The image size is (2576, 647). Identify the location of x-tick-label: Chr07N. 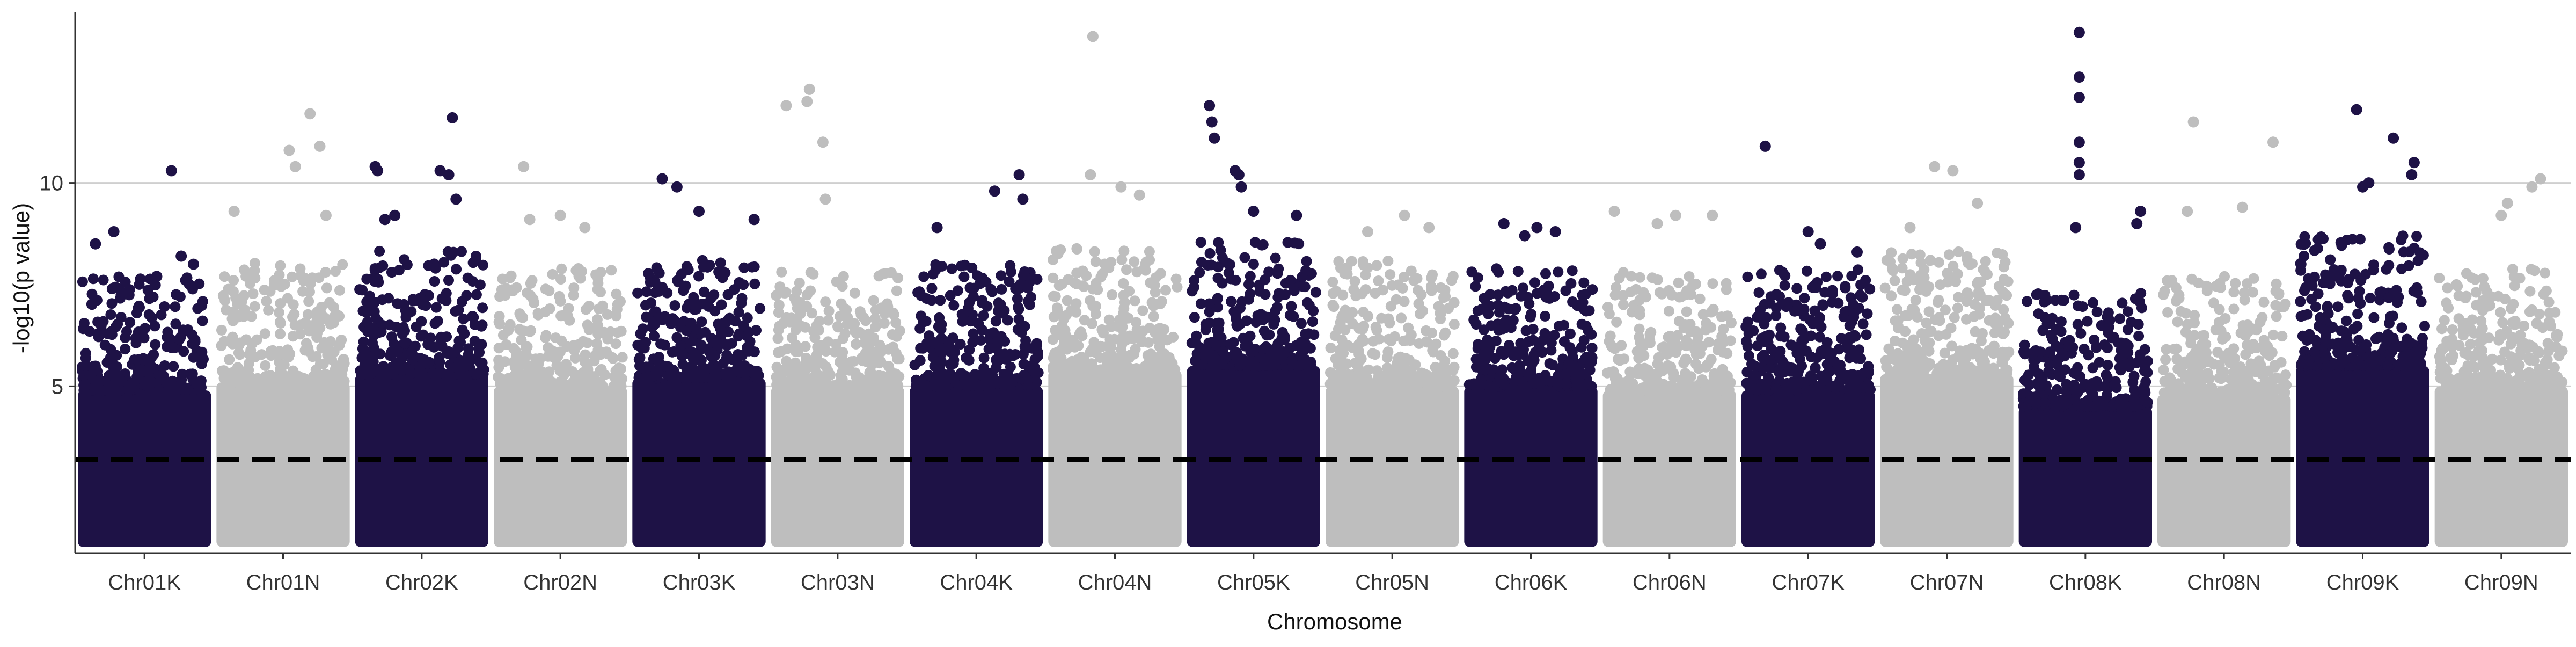
(1947, 582).